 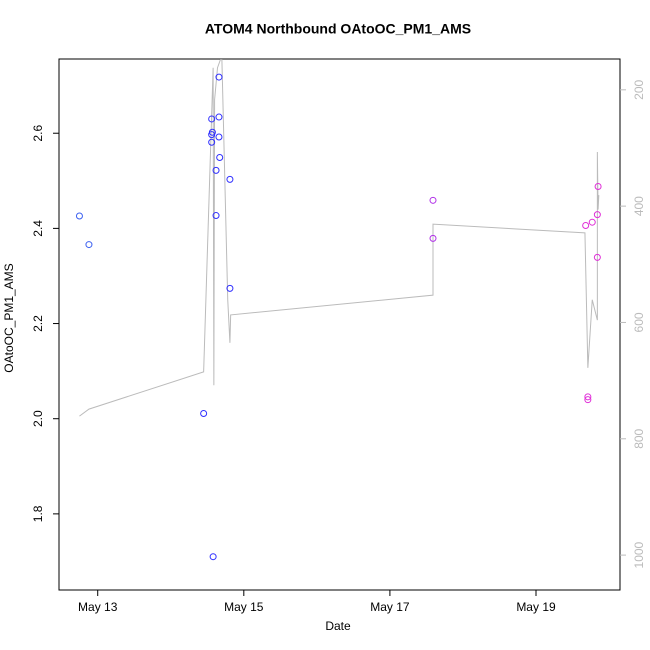 I want to click on x-tick-label: May 17, so click(x=390, y=607).